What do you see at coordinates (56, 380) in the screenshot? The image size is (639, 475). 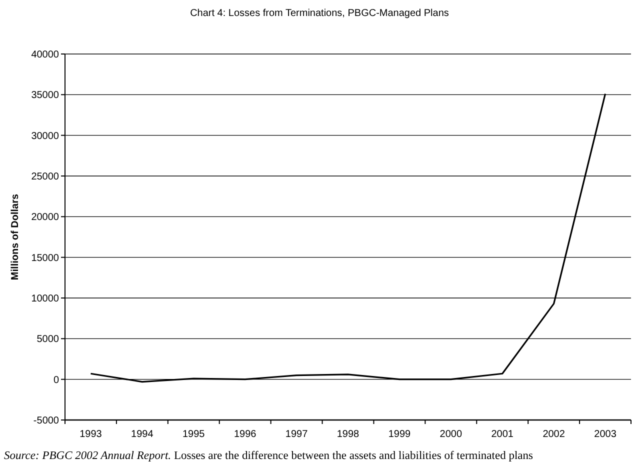 I see `y-tick-label: 0` at bounding box center [56, 380].